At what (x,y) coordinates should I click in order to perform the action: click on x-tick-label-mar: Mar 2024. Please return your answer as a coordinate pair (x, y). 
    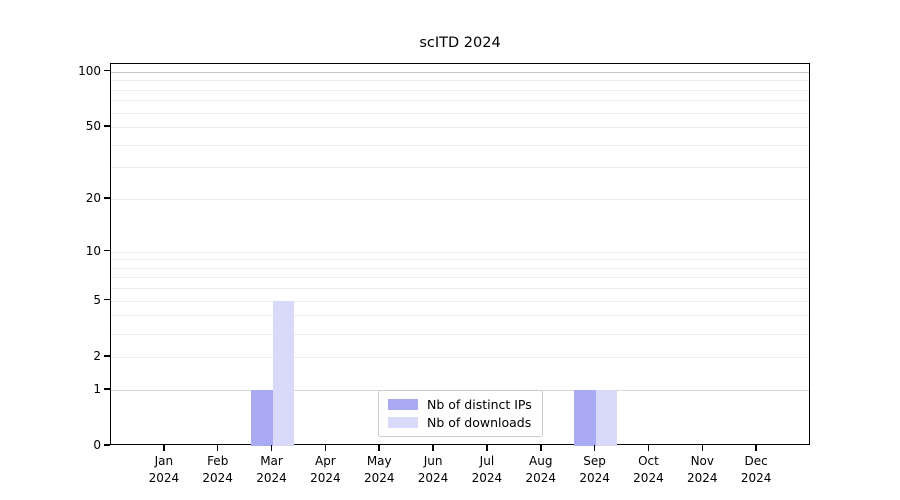
    Looking at the image, I should click on (272, 469).